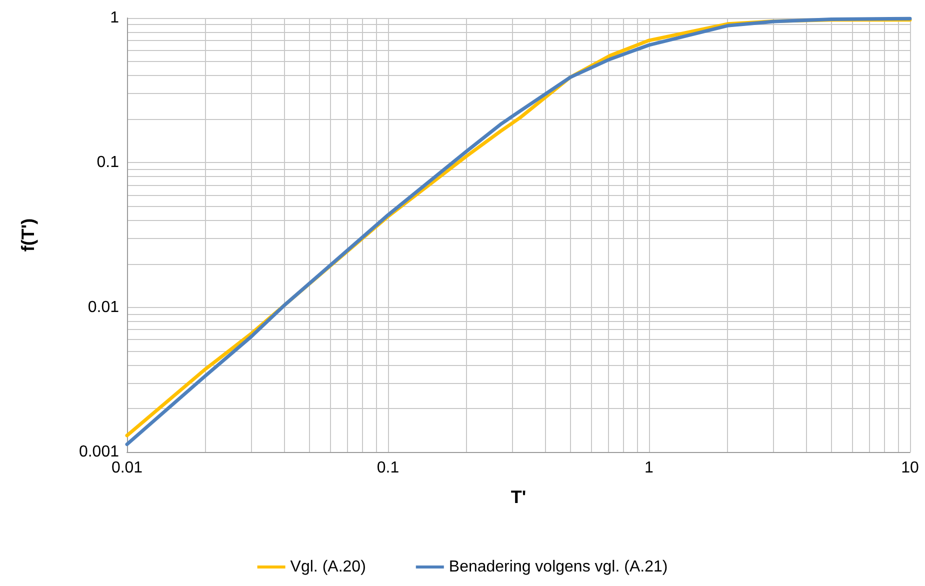 The height and width of the screenshot is (586, 925). Describe the element at coordinates (558, 567) in the screenshot. I see `legend-label: Benadering volgens vgl. (A.21)` at that location.